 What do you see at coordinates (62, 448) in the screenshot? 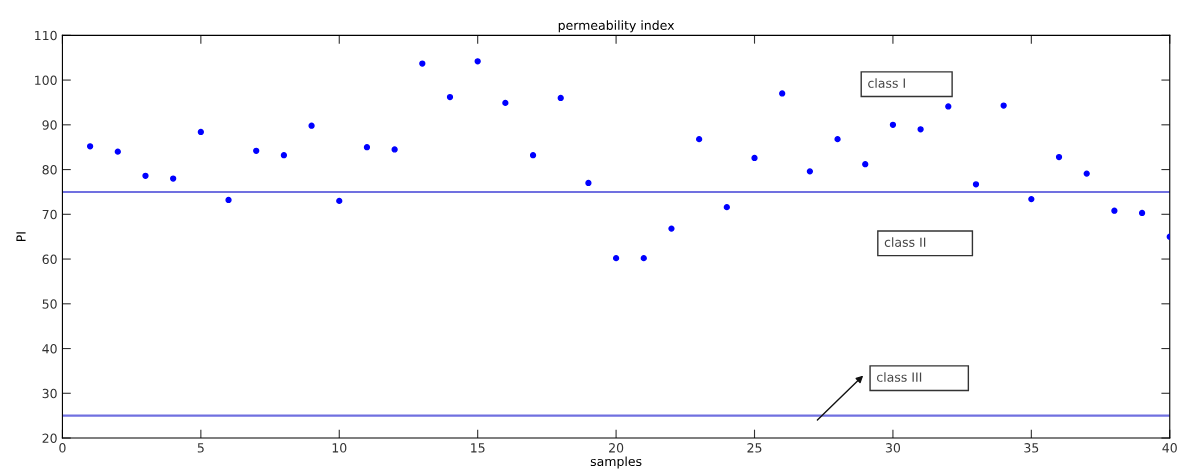
I see `x-tick-label: 0` at bounding box center [62, 448].